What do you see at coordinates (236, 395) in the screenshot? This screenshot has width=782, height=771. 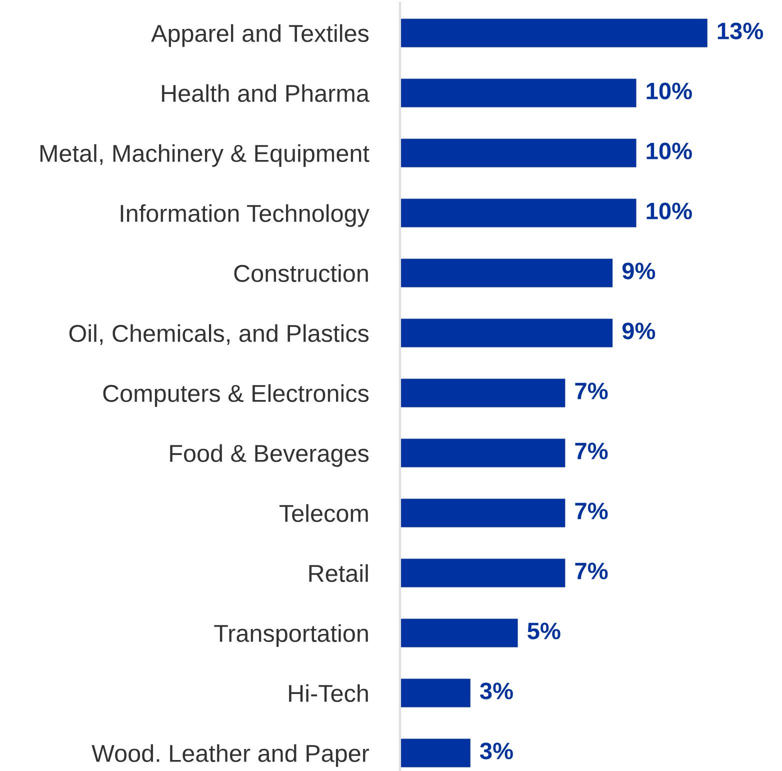 I see `y-tick-label: Computers & Electronics` at bounding box center [236, 395].